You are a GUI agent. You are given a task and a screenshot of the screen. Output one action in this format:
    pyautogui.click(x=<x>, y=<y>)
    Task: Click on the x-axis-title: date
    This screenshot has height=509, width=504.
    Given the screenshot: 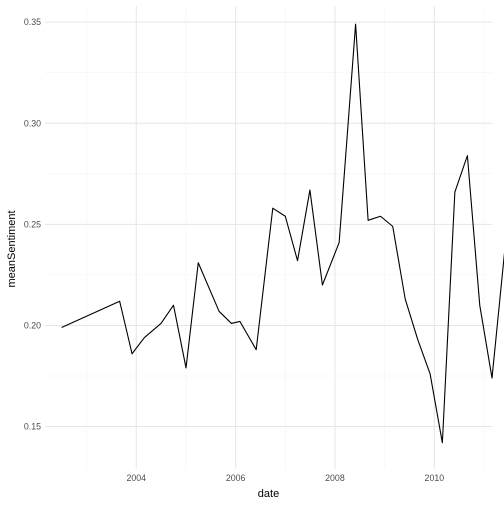 What is the action you would take?
    pyautogui.click(x=268, y=494)
    